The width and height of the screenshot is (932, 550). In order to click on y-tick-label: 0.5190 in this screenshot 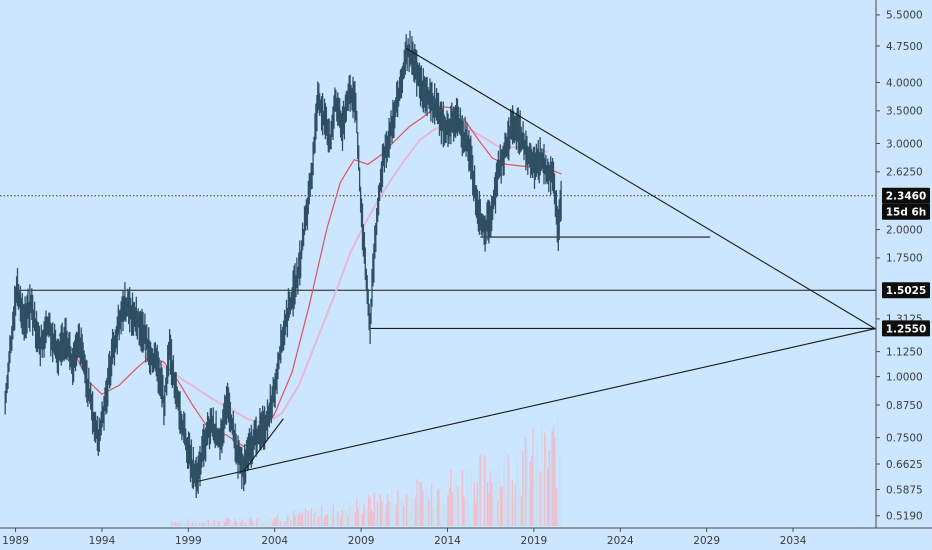, I will do `click(904, 517)`.